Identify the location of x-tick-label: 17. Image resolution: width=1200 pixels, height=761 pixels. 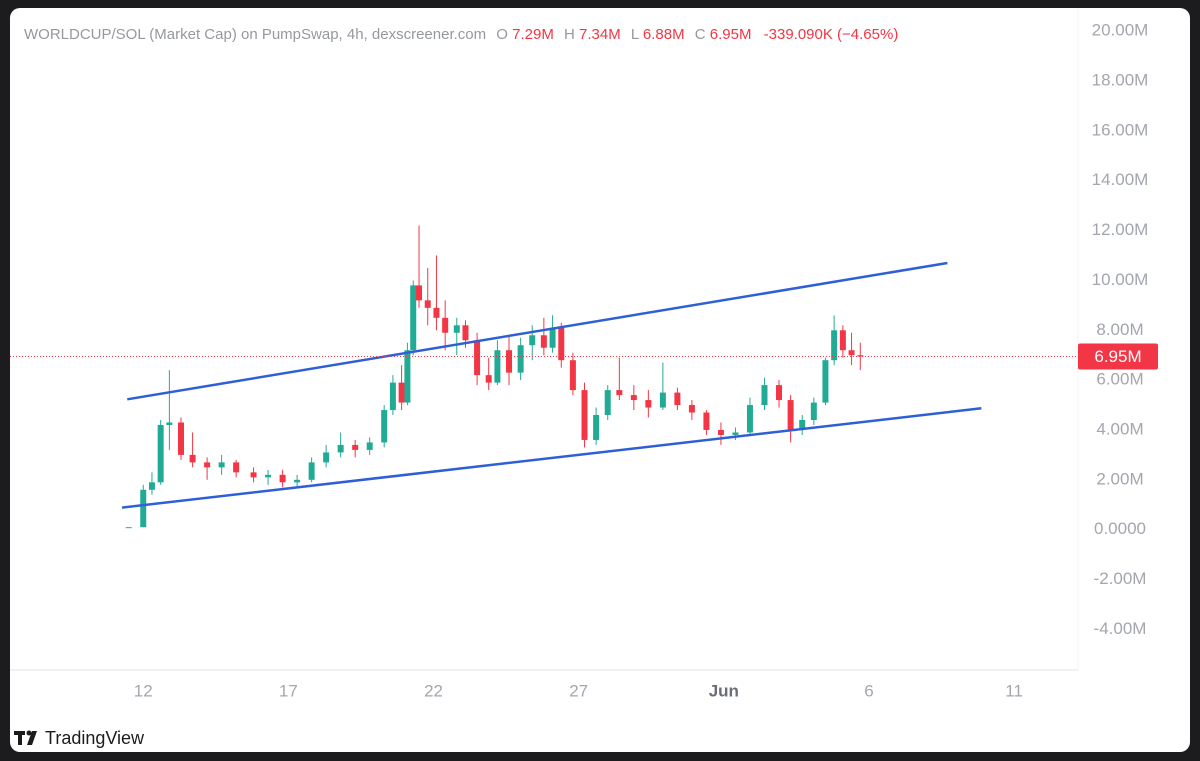
(288, 690).